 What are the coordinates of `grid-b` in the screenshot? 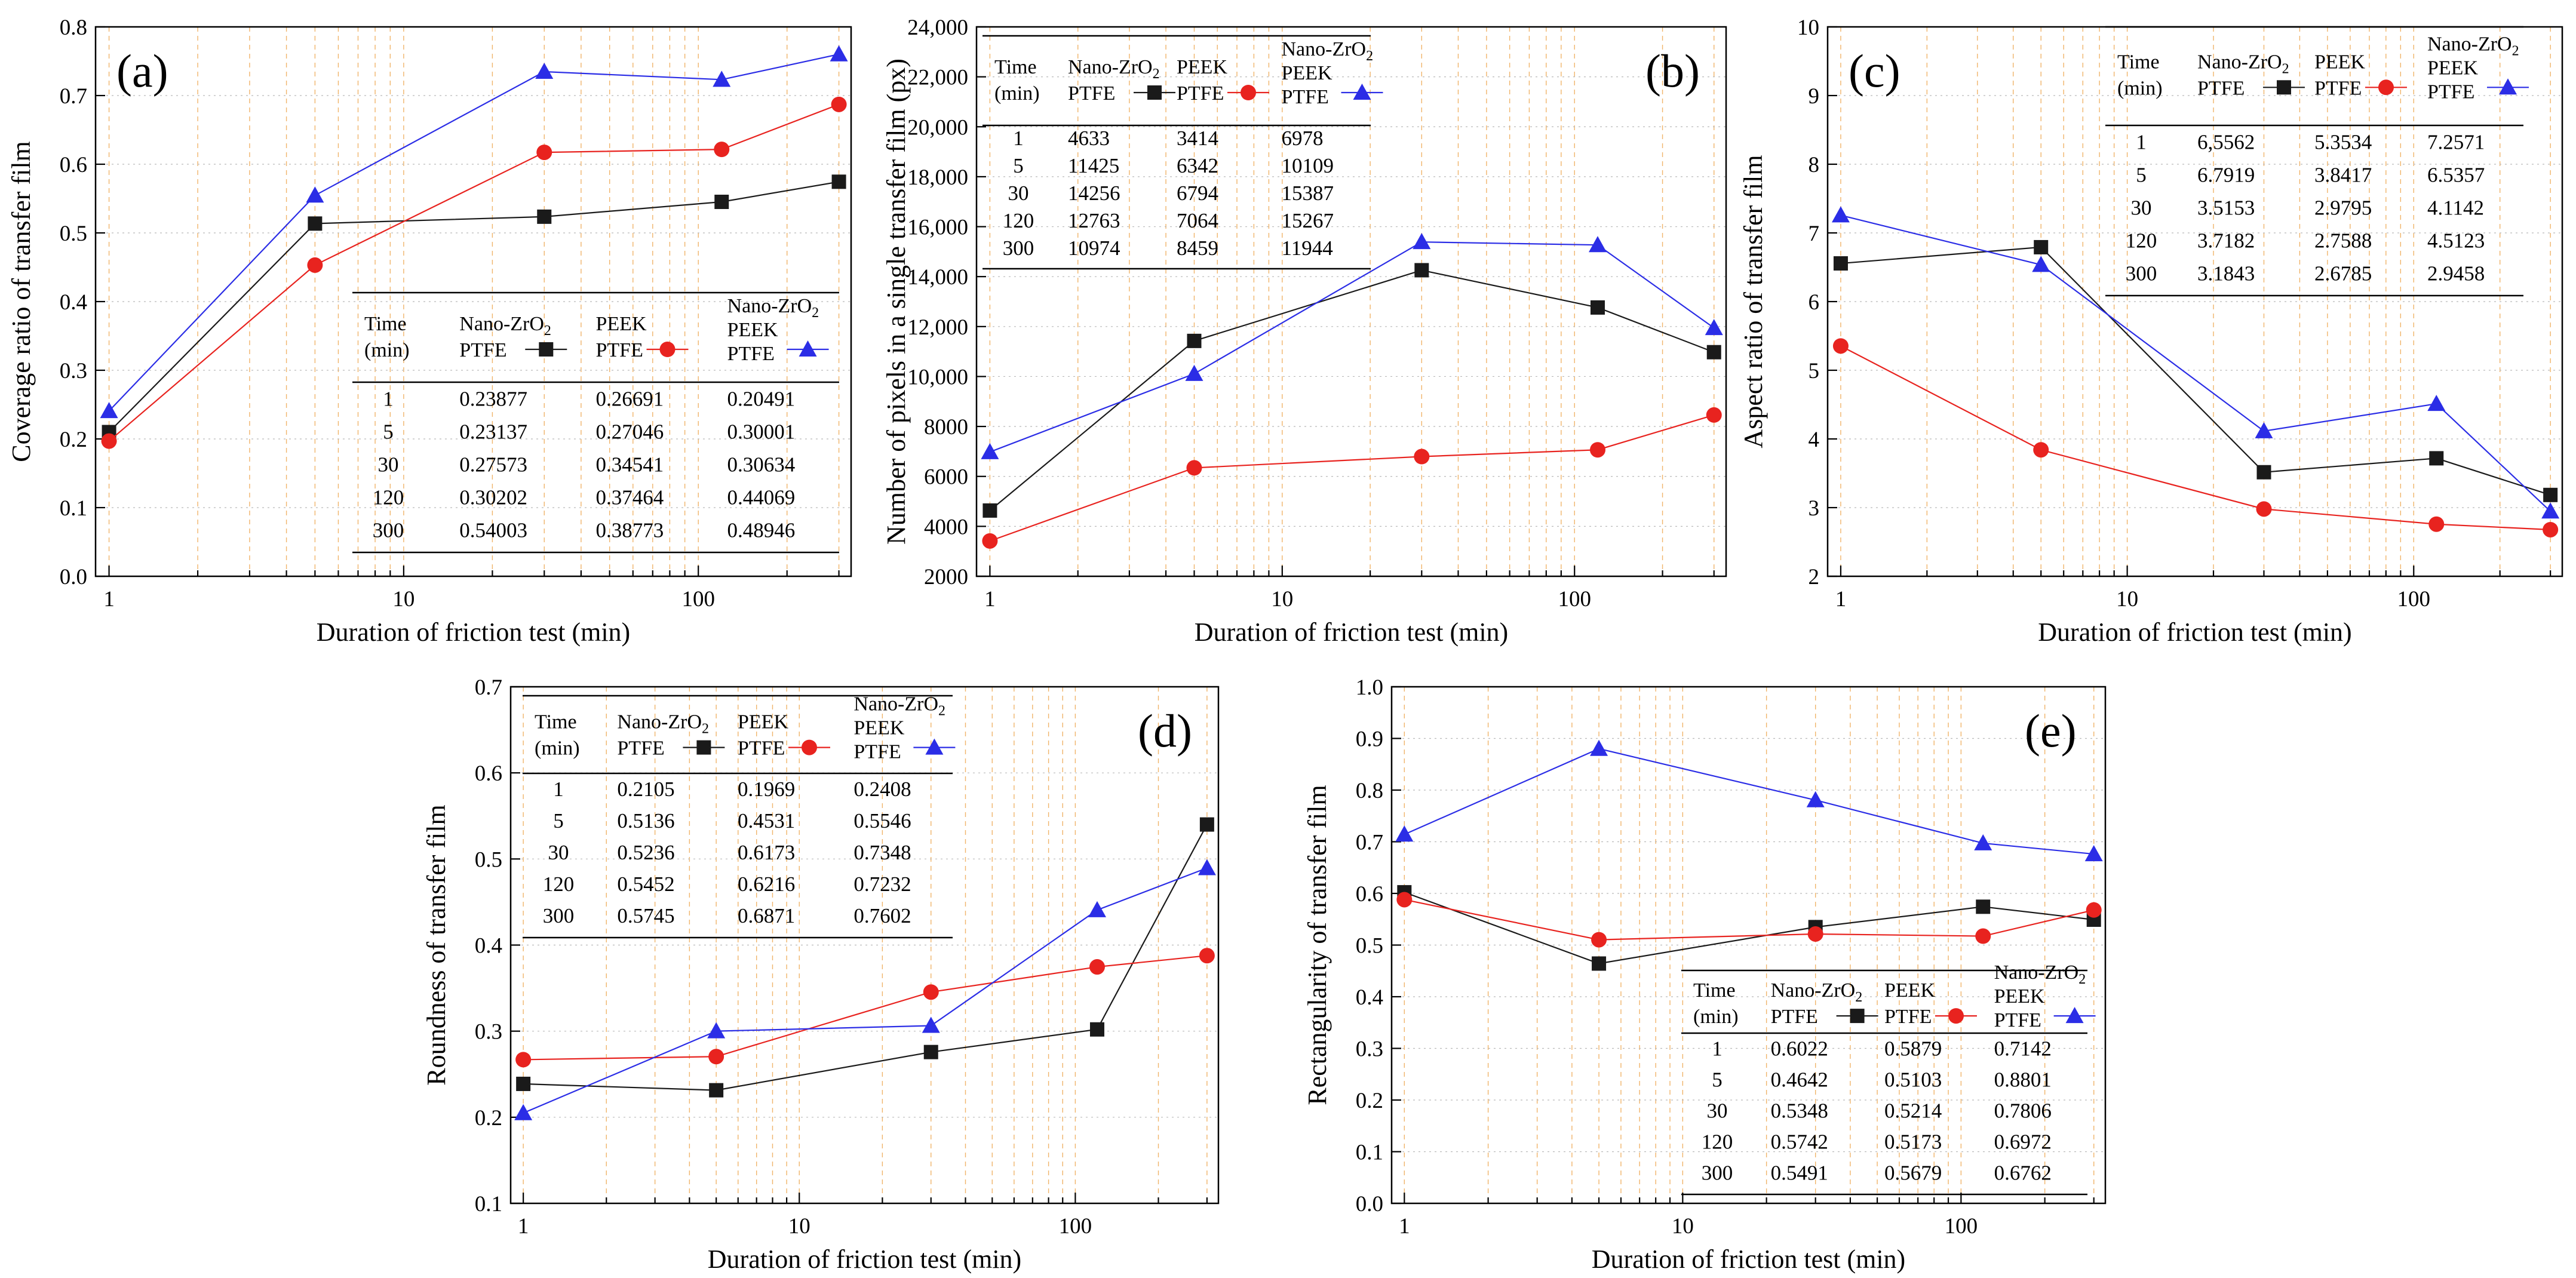 It's located at (1351, 302).